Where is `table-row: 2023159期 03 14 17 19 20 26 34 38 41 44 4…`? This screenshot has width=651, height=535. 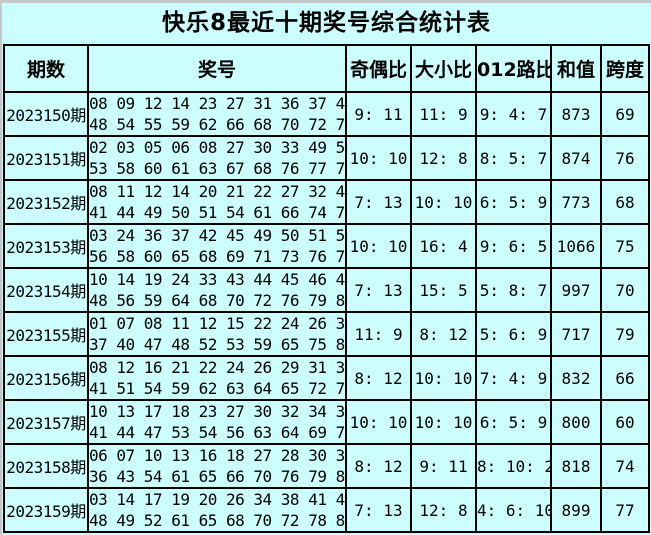
table-row: 2023159期 03 14 17 19 20 26 34 38 41 44 4… is located at coordinates (326, 510).